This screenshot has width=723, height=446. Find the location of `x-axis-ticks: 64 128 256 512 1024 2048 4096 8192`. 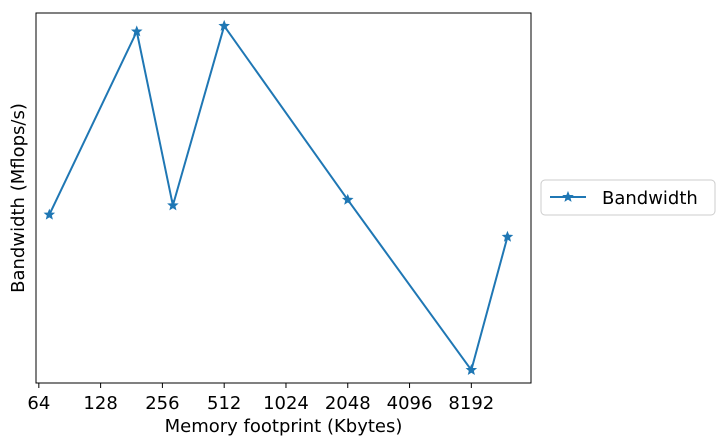

x-axis-ticks: 64 128 256 512 1024 2048 4096 8192 is located at coordinates (260, 398).